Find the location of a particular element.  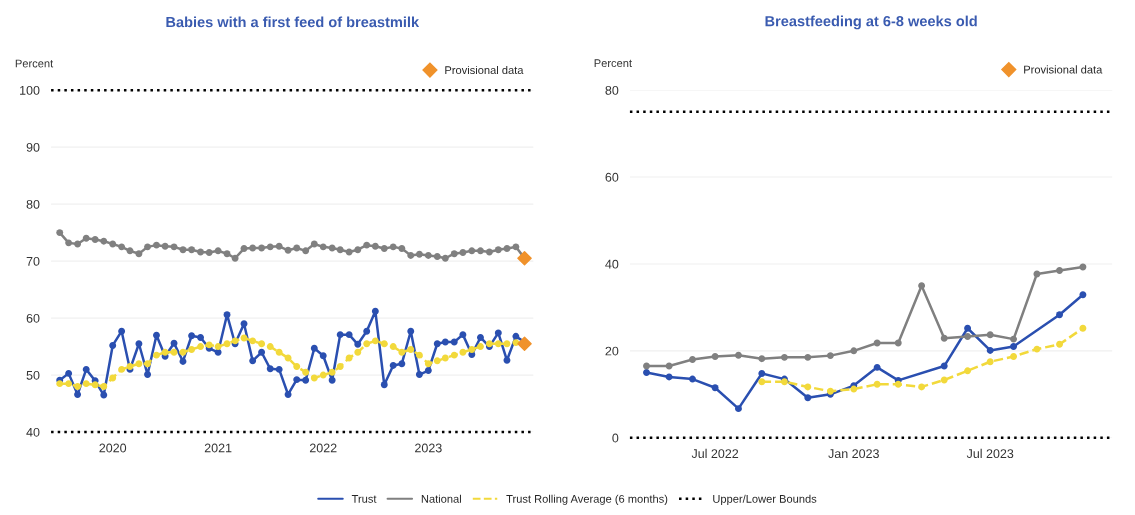

chart-title: Breastfeeding at 6-8 weeks old is located at coordinates (871, 22).